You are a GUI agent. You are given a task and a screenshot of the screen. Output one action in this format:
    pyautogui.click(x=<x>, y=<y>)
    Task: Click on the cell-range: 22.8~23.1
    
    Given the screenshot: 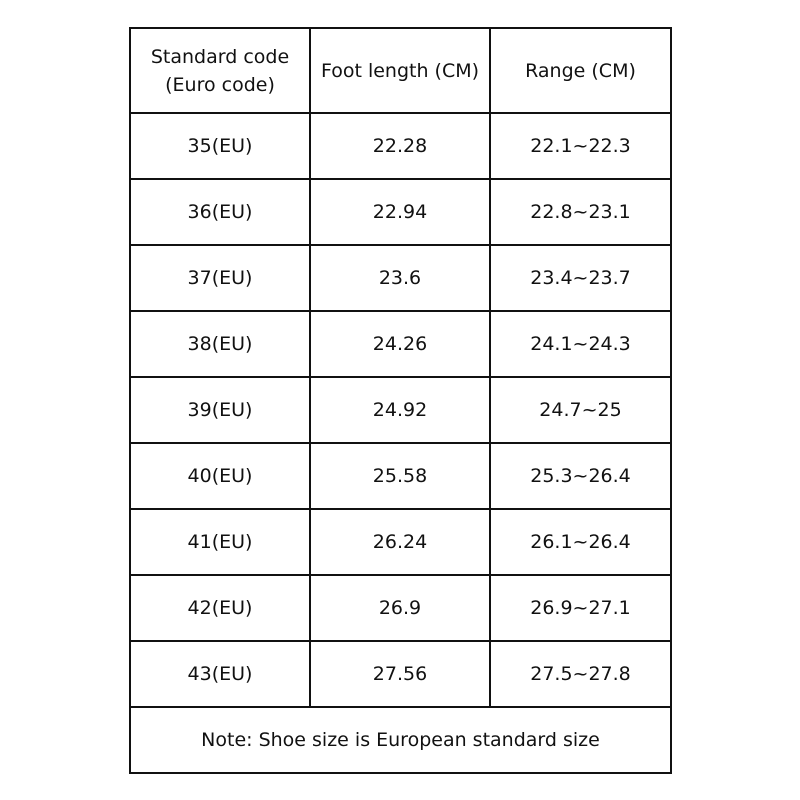 What is the action you would take?
    pyautogui.click(x=580, y=212)
    